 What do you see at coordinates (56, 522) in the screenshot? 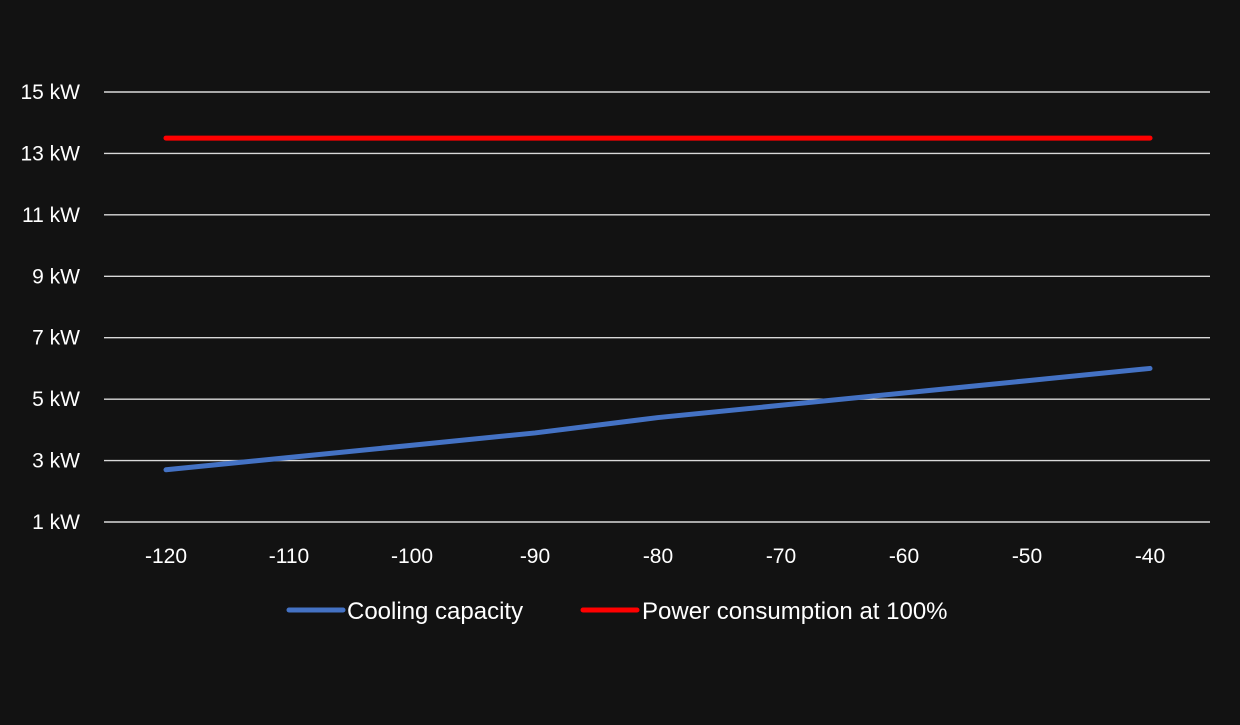
I see `y-tick-label: 1 kW` at bounding box center [56, 522].